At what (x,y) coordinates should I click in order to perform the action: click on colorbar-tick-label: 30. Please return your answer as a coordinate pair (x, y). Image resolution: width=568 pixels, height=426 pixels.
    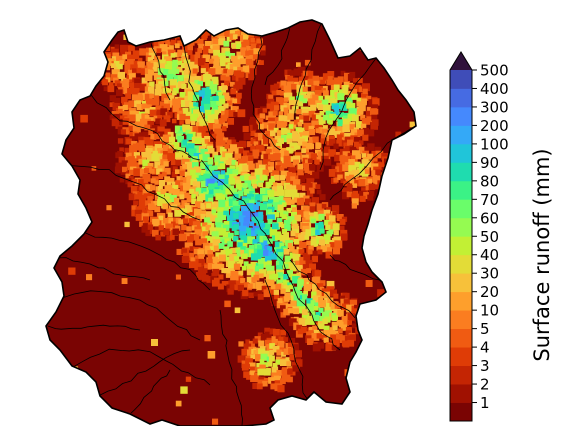
    Looking at the image, I should click on (489, 274).